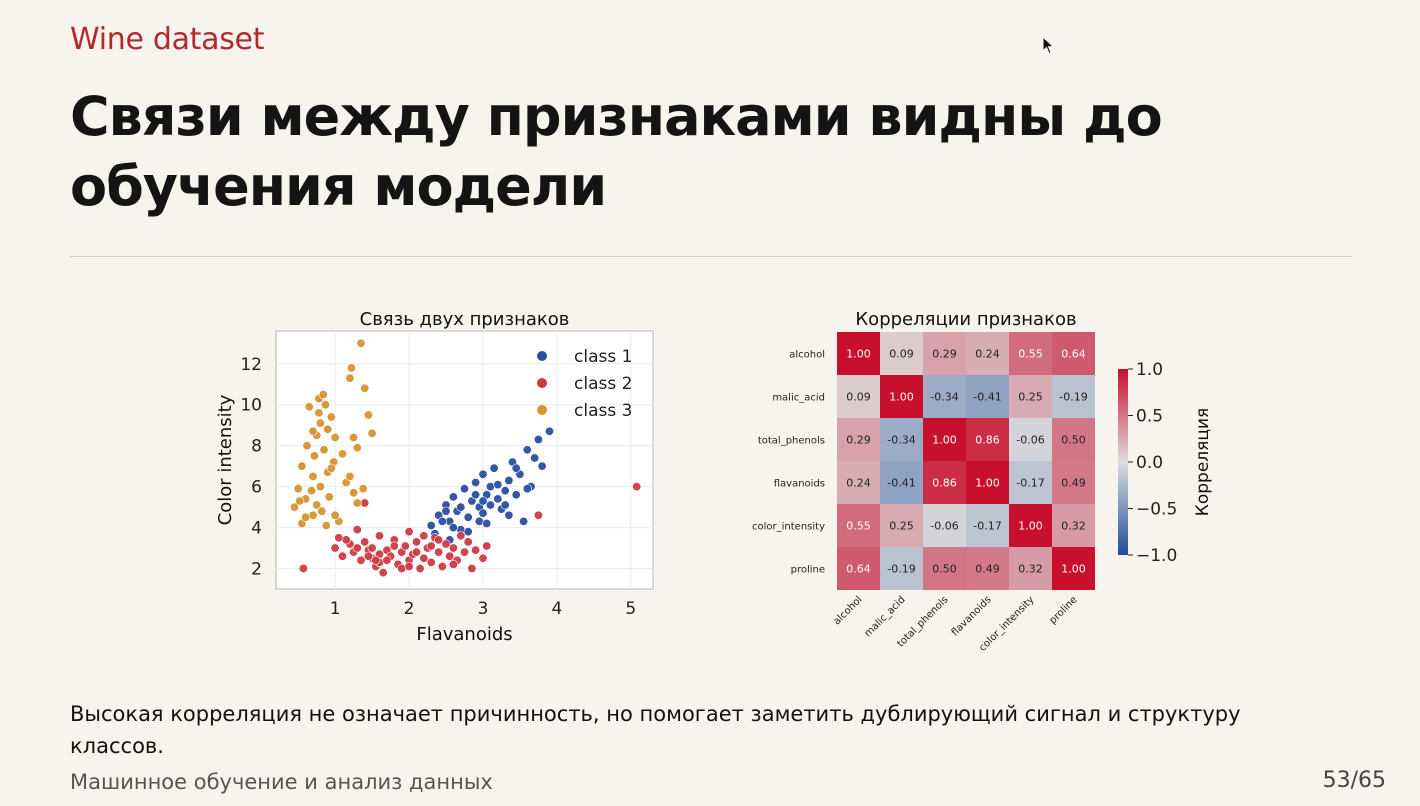  Describe the element at coordinates (281, 782) in the screenshot. I see `footer-course-name: Машинное обучение и анализ данных` at that location.